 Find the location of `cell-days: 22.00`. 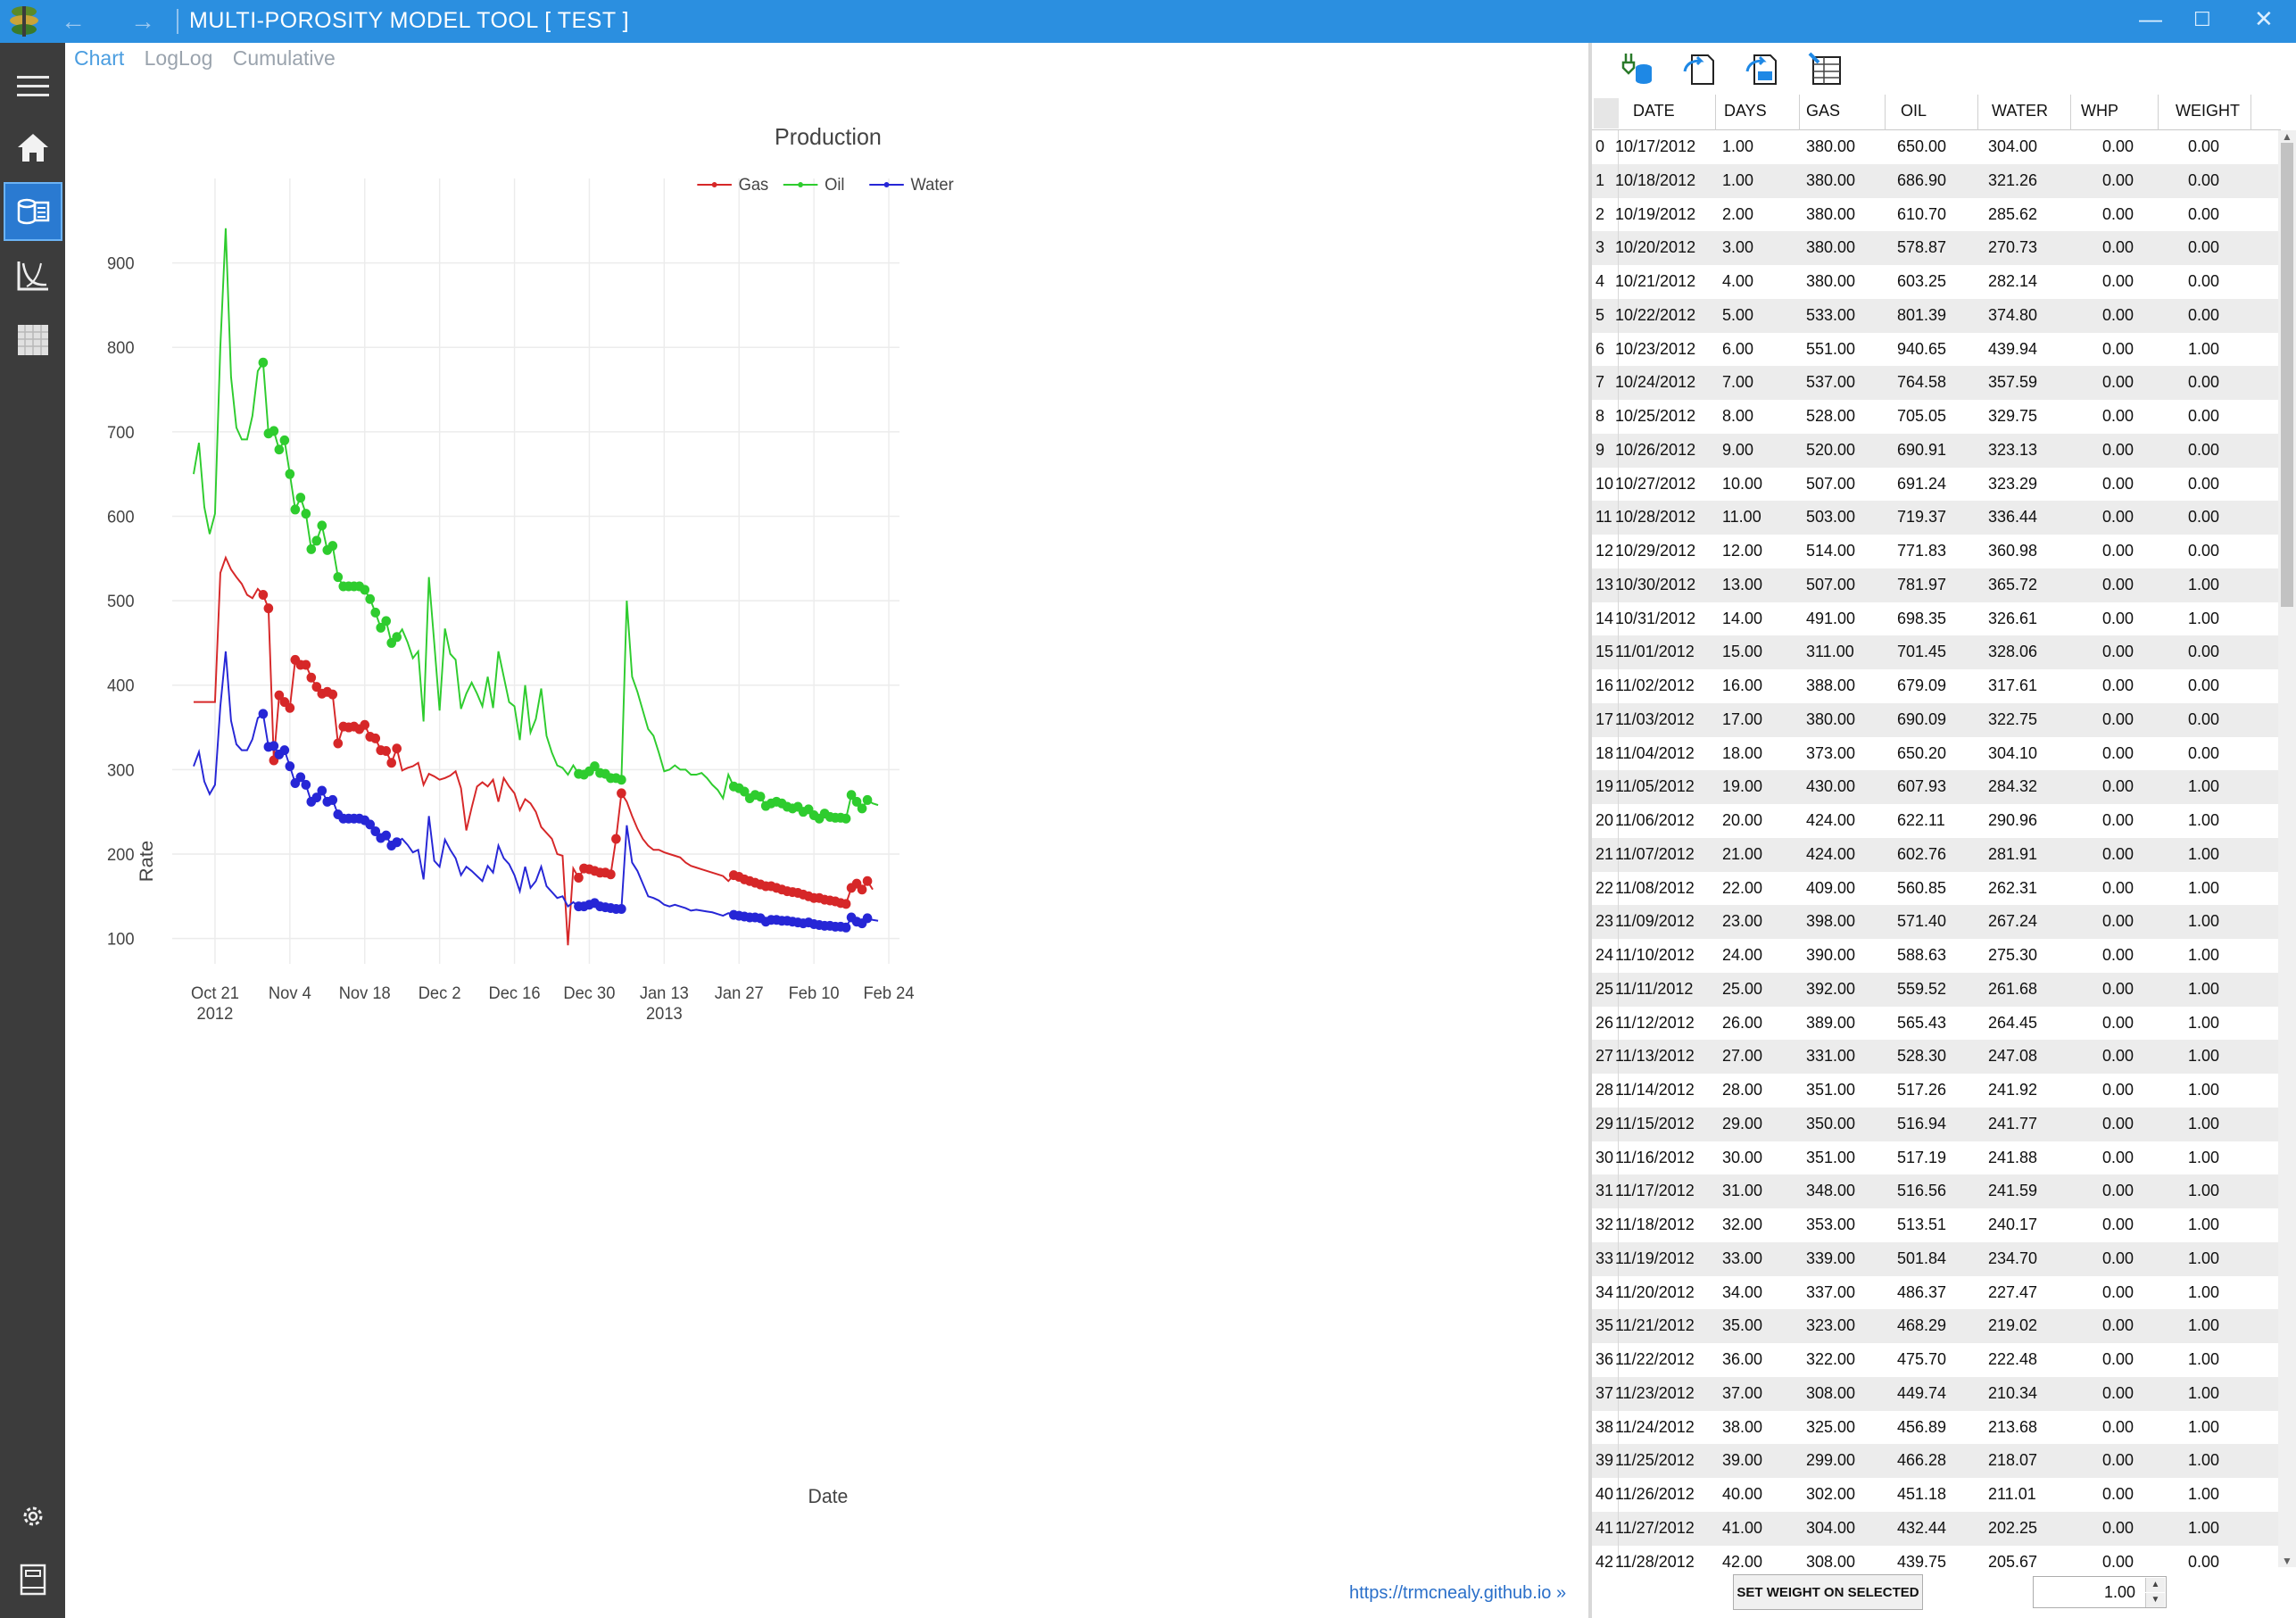

cell-days: 22.00 is located at coordinates (1742, 887).